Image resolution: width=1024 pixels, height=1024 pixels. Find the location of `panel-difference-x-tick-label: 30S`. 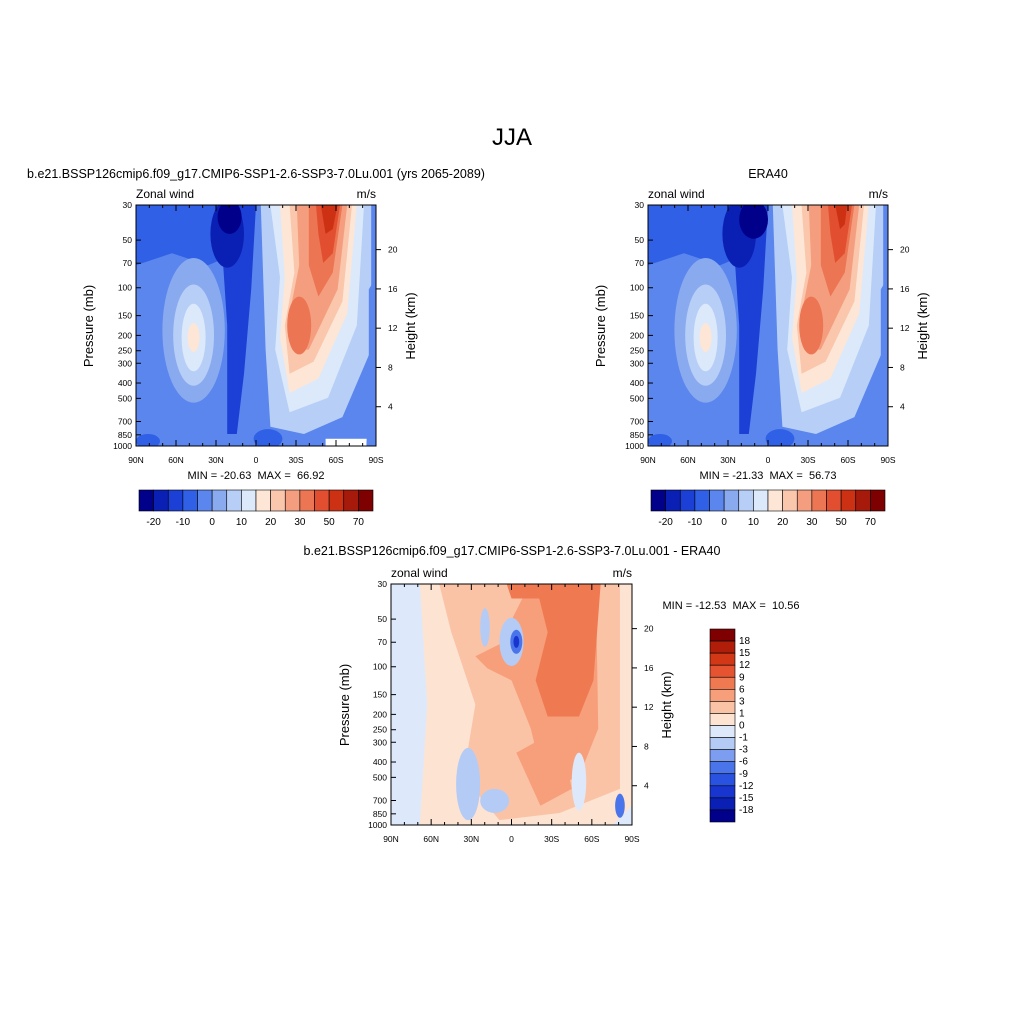

panel-difference-x-tick-label: 30S is located at coordinates (551, 839).